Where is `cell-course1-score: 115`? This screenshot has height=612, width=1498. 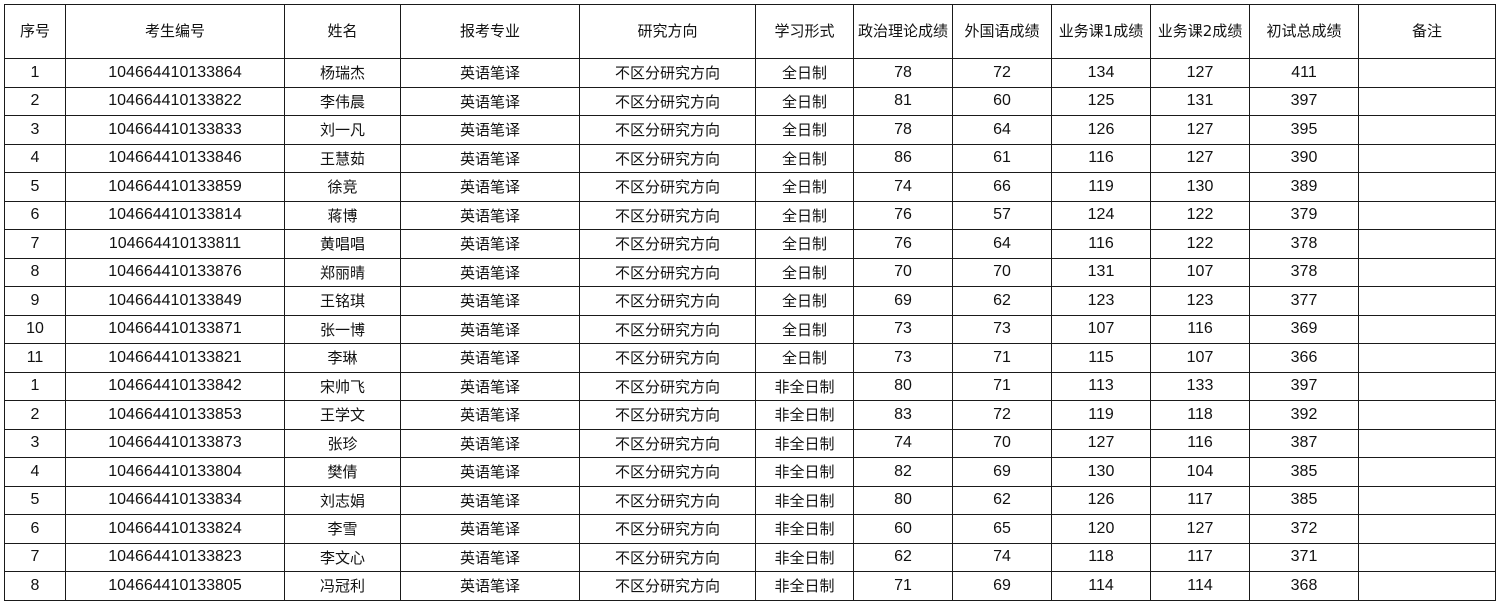 cell-course1-score: 115 is located at coordinates (1101, 358).